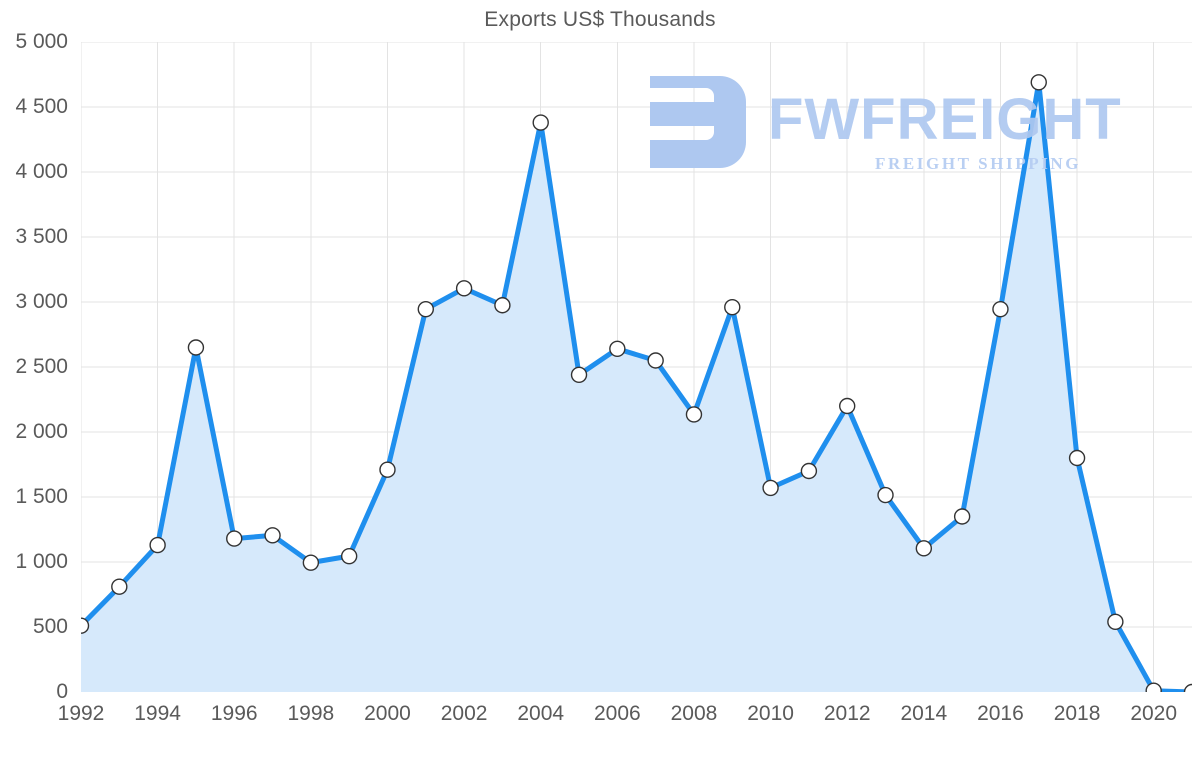  What do you see at coordinates (1000, 713) in the screenshot?
I see `x-axis-tick-label: 2016` at bounding box center [1000, 713].